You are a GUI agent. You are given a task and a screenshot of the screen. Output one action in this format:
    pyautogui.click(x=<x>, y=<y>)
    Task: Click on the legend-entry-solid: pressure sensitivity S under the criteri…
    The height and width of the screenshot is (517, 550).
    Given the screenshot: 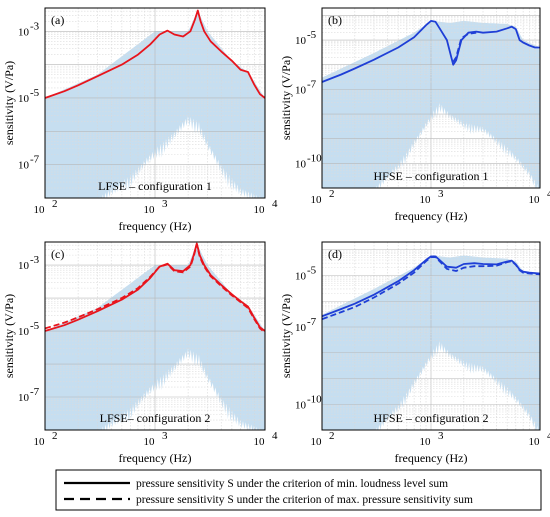 What is the action you would take?
    pyautogui.click(x=292, y=484)
    